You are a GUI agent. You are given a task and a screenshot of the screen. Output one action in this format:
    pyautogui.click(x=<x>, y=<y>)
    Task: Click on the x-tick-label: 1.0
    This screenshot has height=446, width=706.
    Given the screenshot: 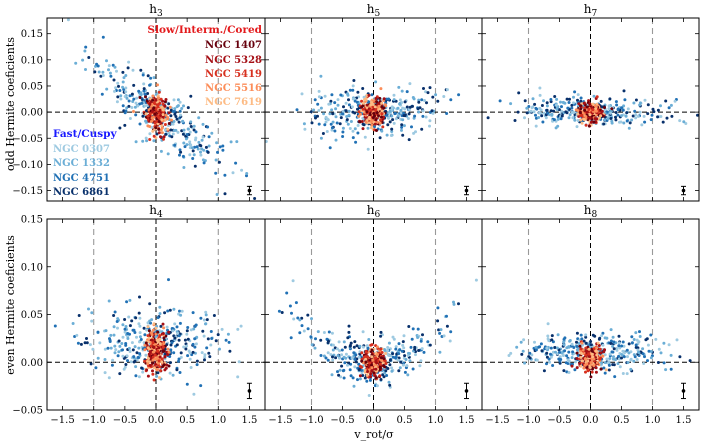 What is the action you would take?
    pyautogui.click(x=653, y=420)
    